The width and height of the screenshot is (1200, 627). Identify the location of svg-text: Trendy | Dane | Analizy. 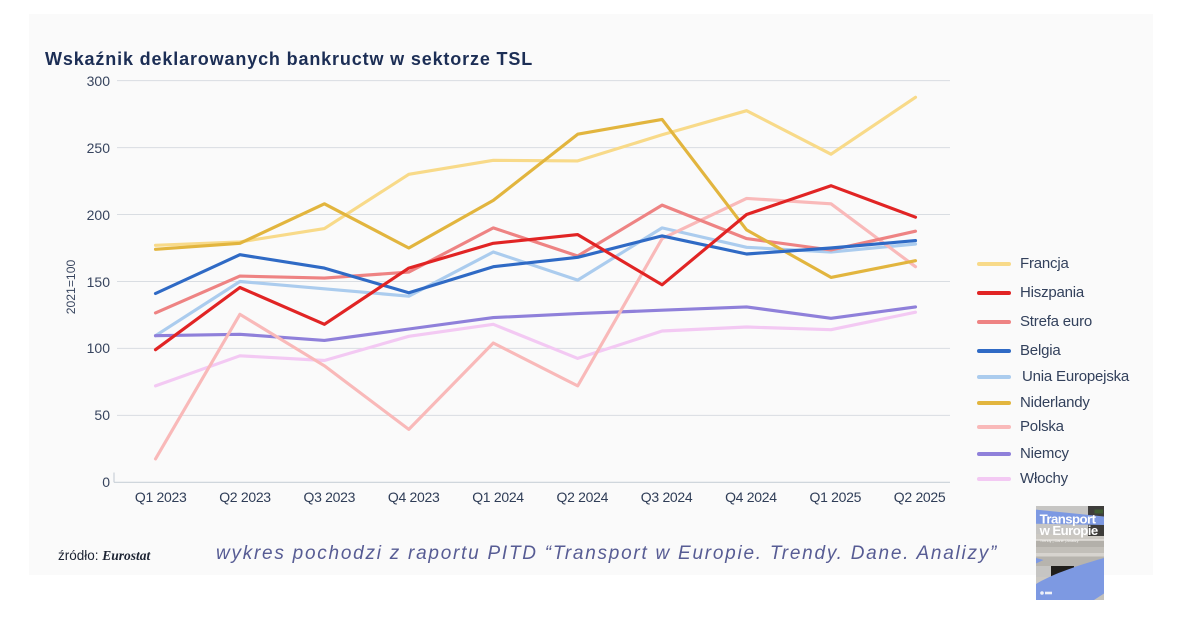
(1059, 540).